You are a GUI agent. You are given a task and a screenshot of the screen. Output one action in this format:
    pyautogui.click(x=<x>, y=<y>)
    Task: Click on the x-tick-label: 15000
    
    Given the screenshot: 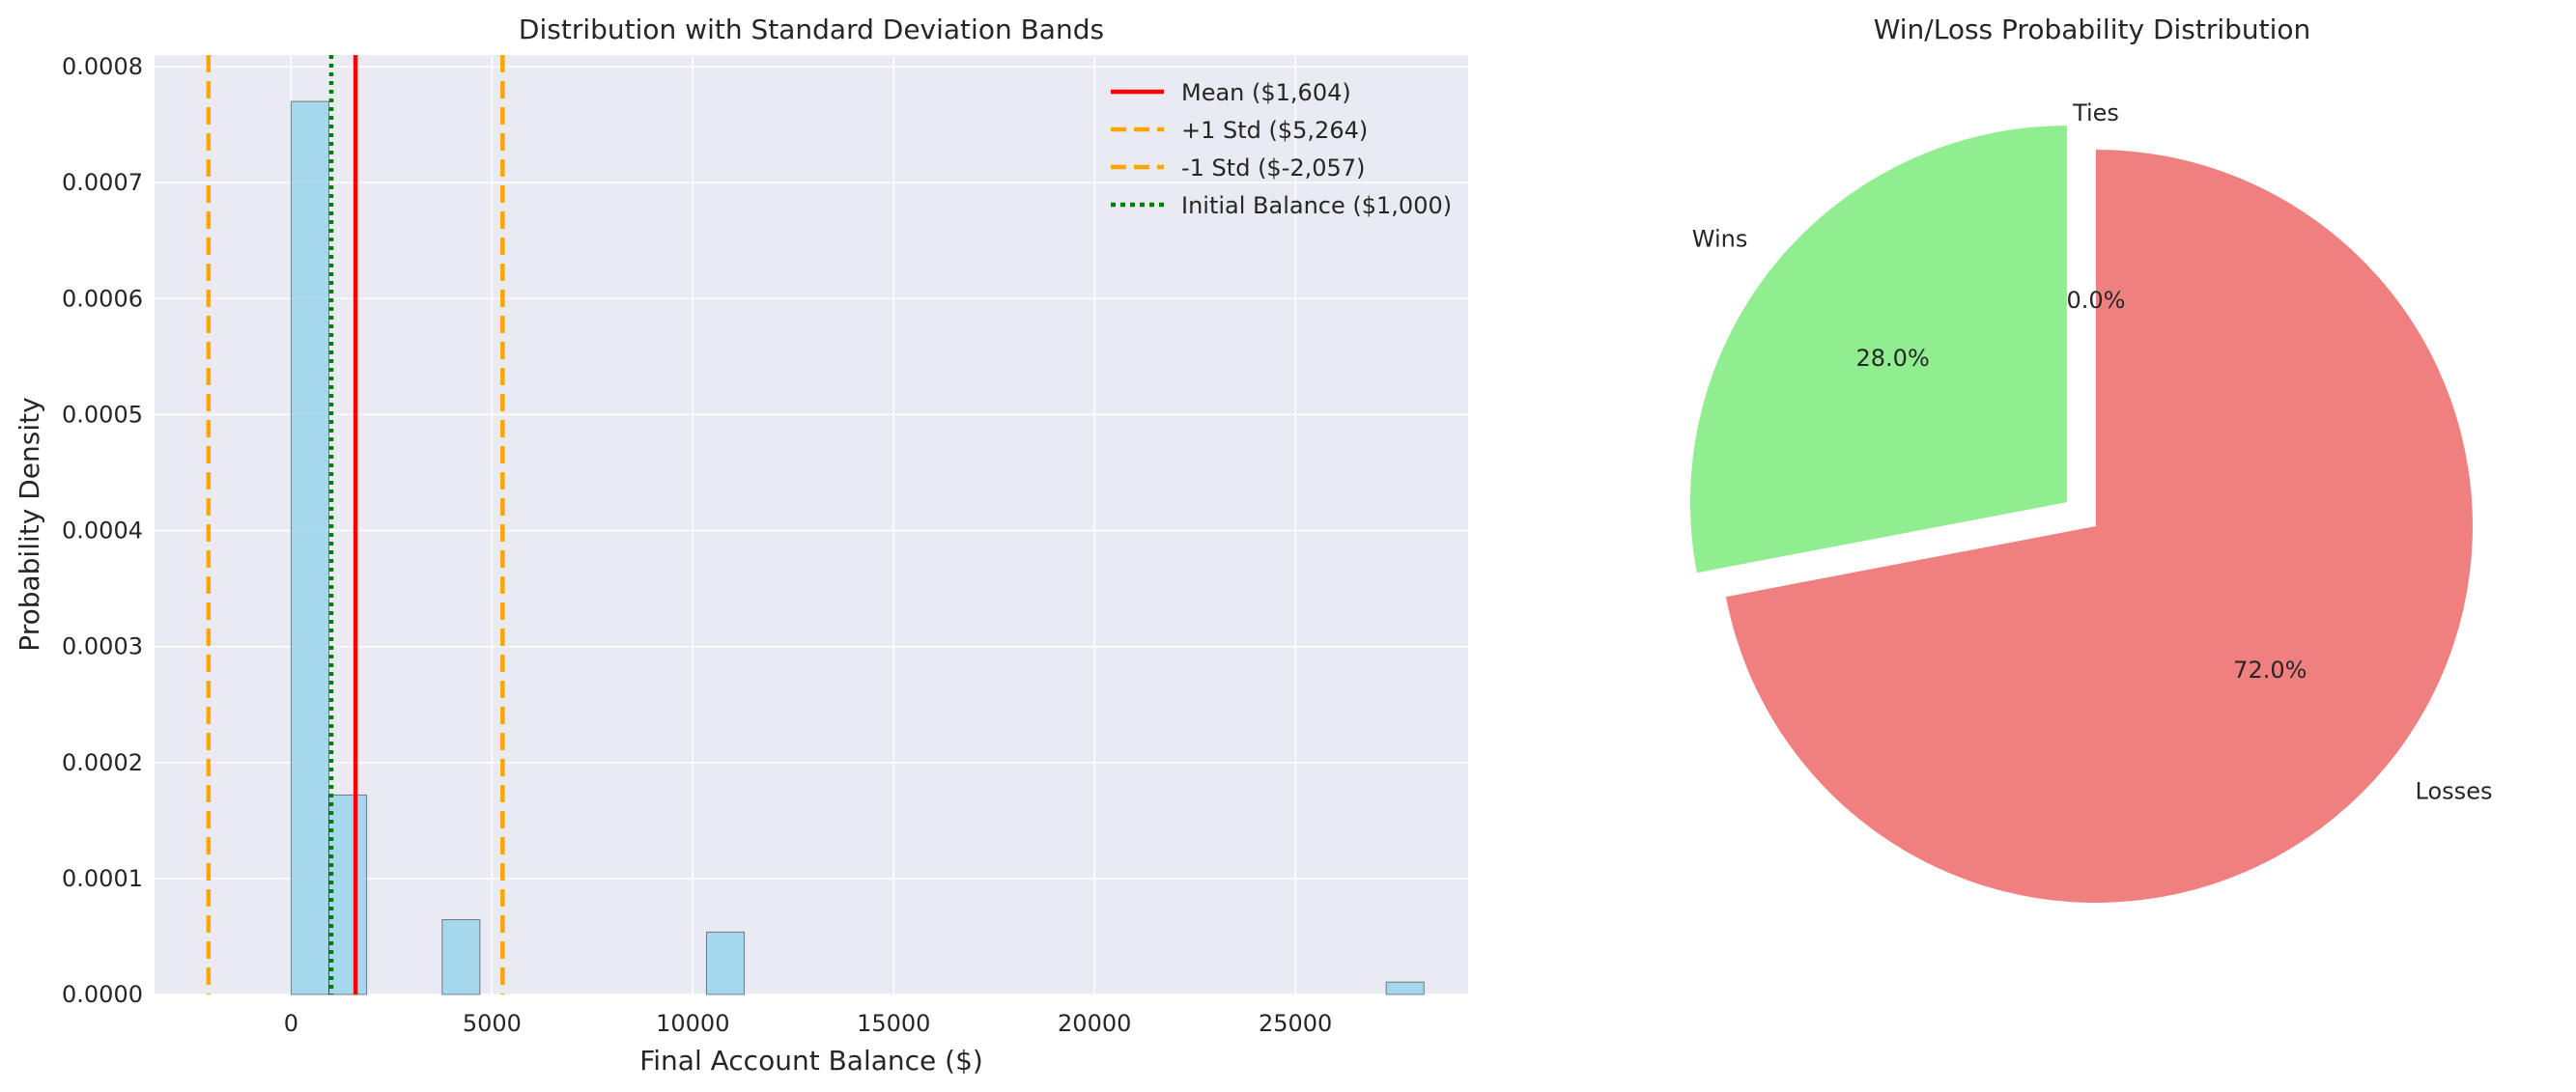 What is the action you would take?
    pyautogui.click(x=893, y=1024)
    